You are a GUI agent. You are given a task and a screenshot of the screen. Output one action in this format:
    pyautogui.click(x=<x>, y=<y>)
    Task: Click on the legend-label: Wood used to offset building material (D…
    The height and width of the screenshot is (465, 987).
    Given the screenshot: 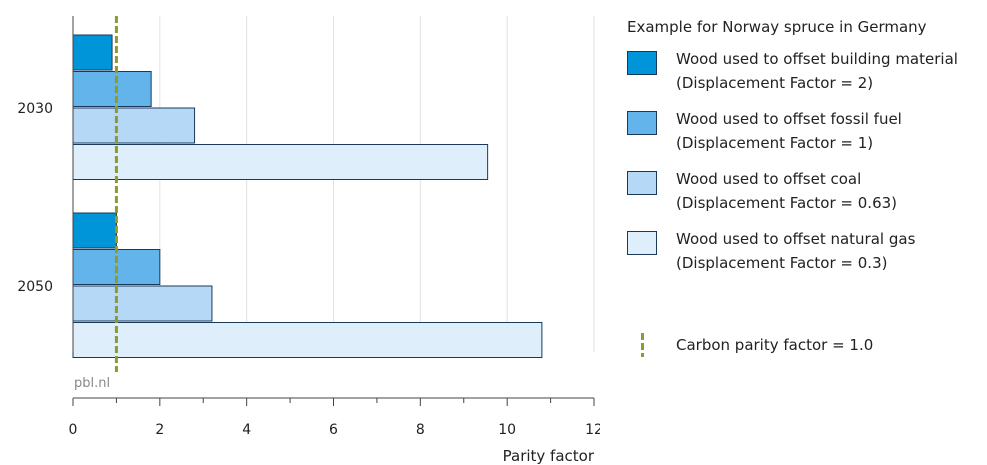 What is the action you would take?
    pyautogui.click(x=817, y=71)
    